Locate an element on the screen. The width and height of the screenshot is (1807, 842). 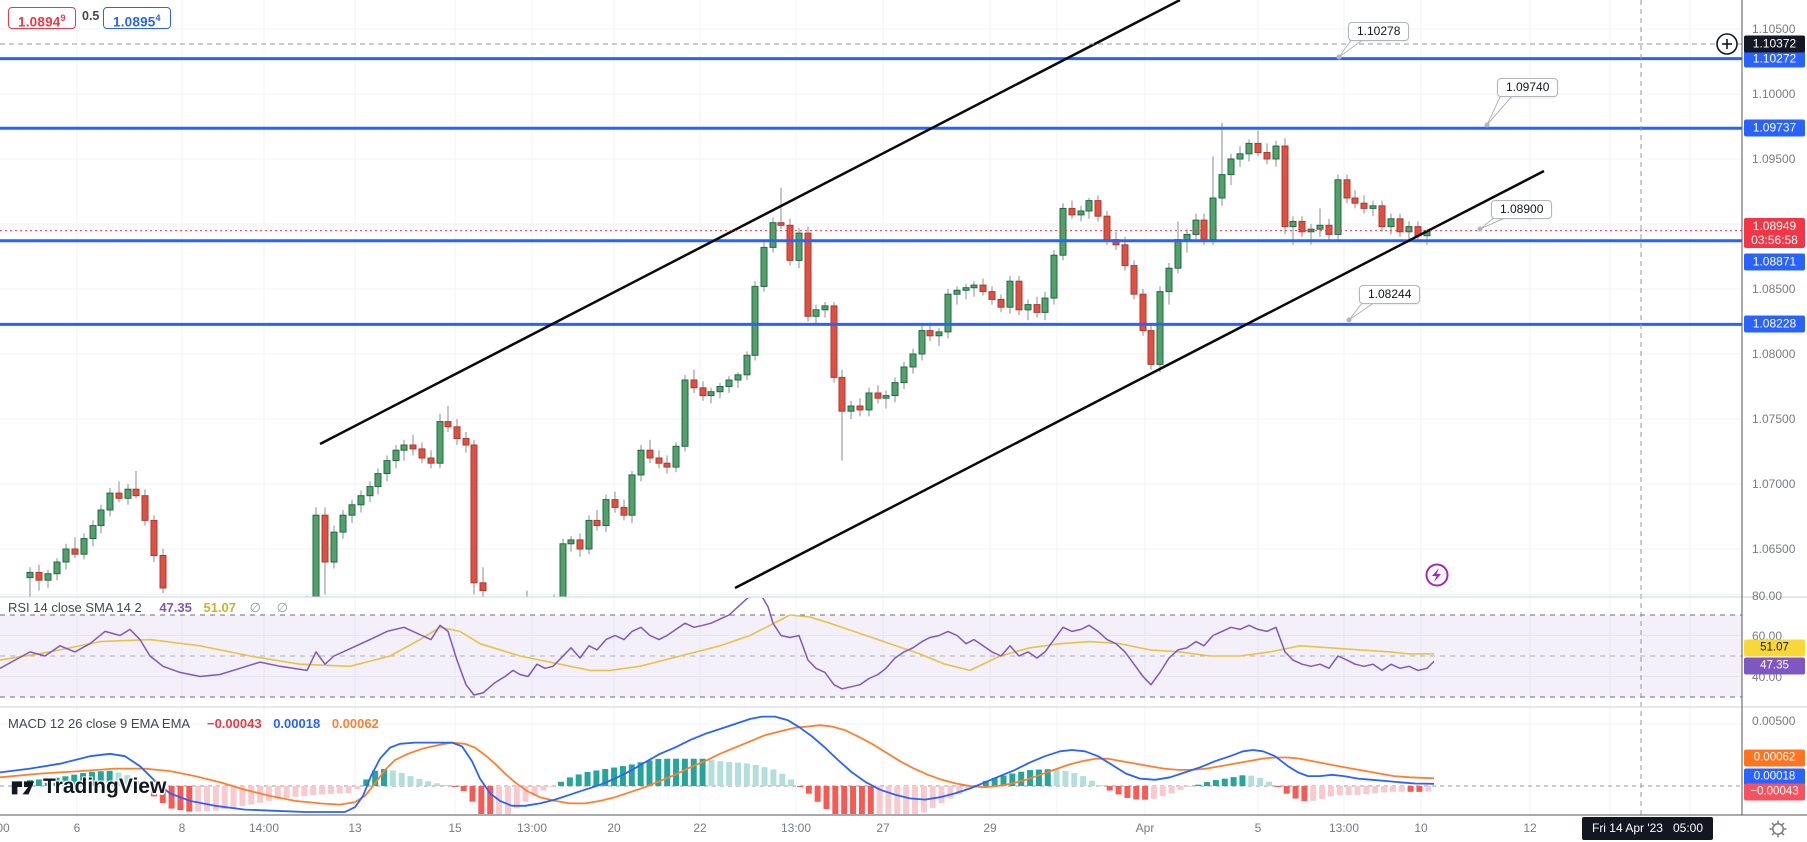
level-badge-1.08871: 1.08871 is located at coordinates (1774, 262).